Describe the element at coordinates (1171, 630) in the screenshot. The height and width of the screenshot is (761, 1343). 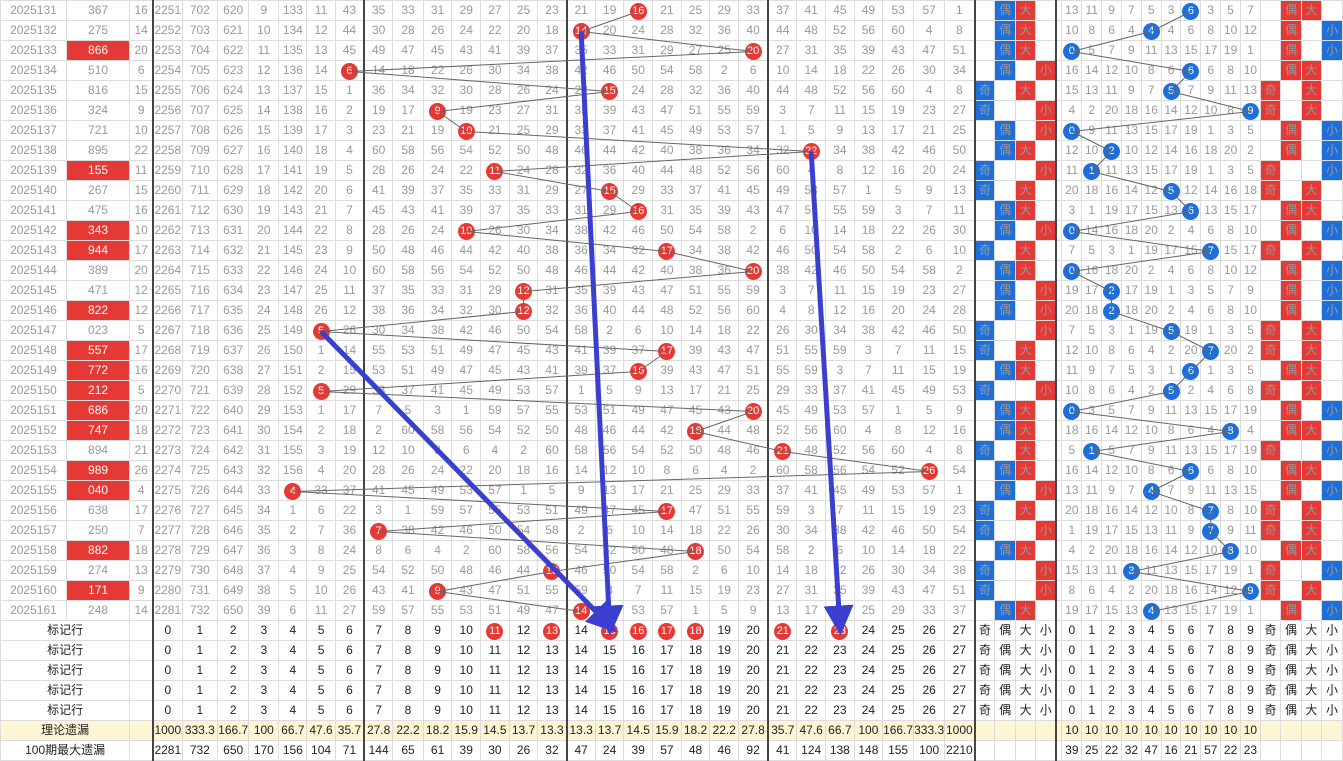
I see `marker-digit-5: 5` at that location.